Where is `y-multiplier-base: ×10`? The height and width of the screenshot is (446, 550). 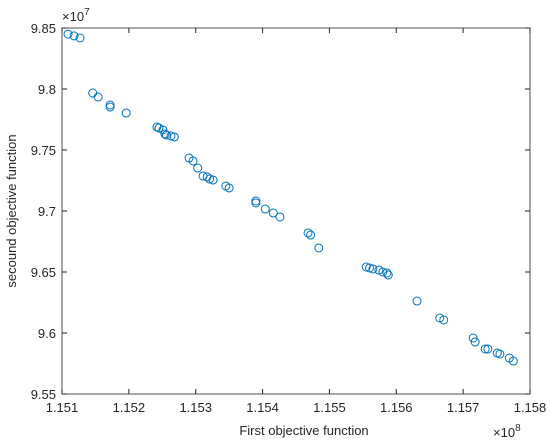 y-multiplier-base: ×10 is located at coordinates (73, 16).